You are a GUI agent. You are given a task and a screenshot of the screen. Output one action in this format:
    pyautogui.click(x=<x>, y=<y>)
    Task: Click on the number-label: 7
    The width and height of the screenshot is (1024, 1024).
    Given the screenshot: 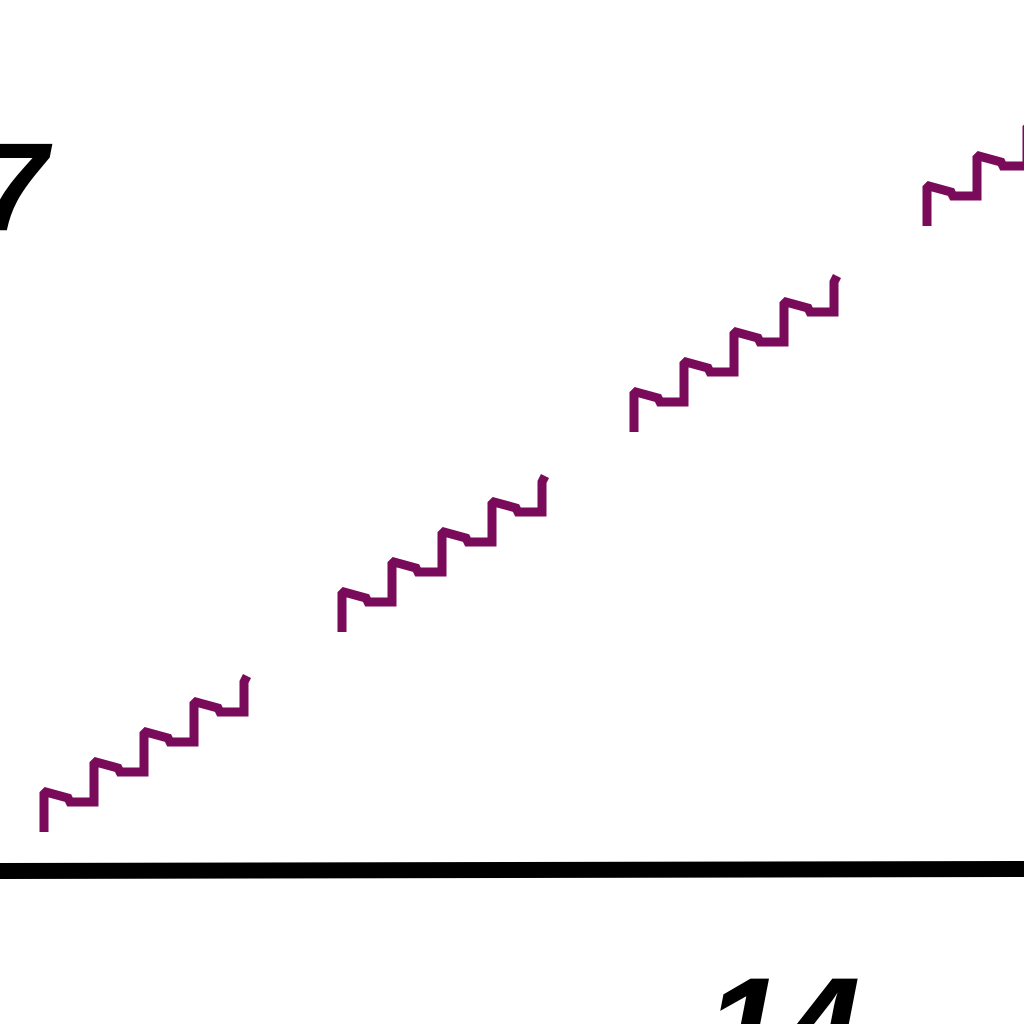 What is the action you would take?
    pyautogui.click(x=26, y=187)
    